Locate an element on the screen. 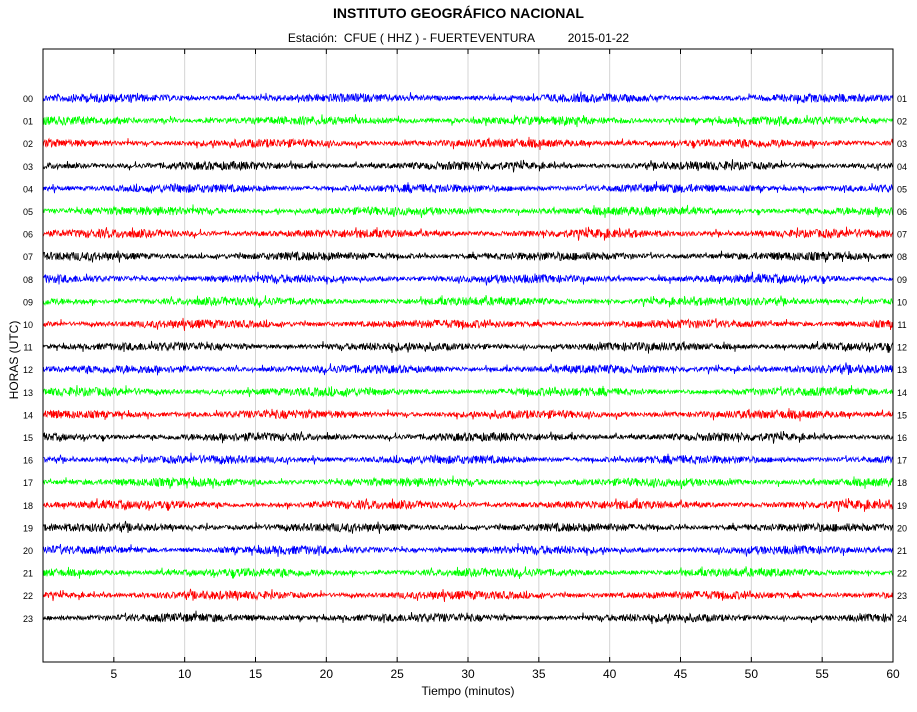  right-hour-label: 11 is located at coordinates (901, 325).